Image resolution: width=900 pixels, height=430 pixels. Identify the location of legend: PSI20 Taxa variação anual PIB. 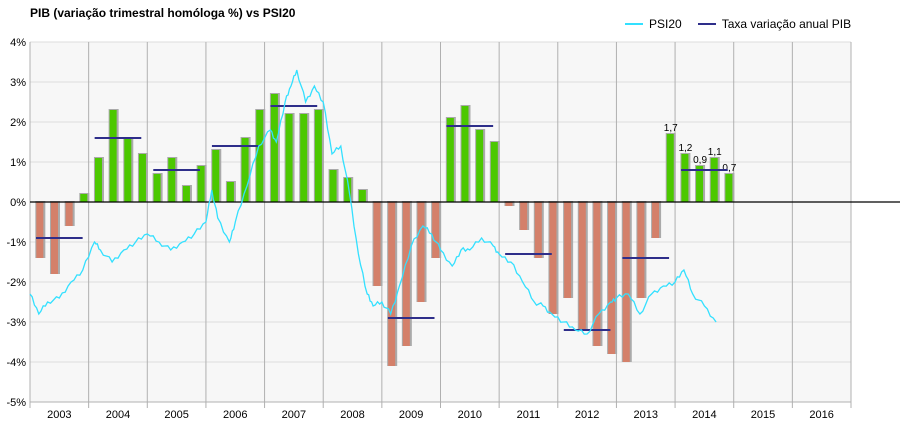
(743, 24).